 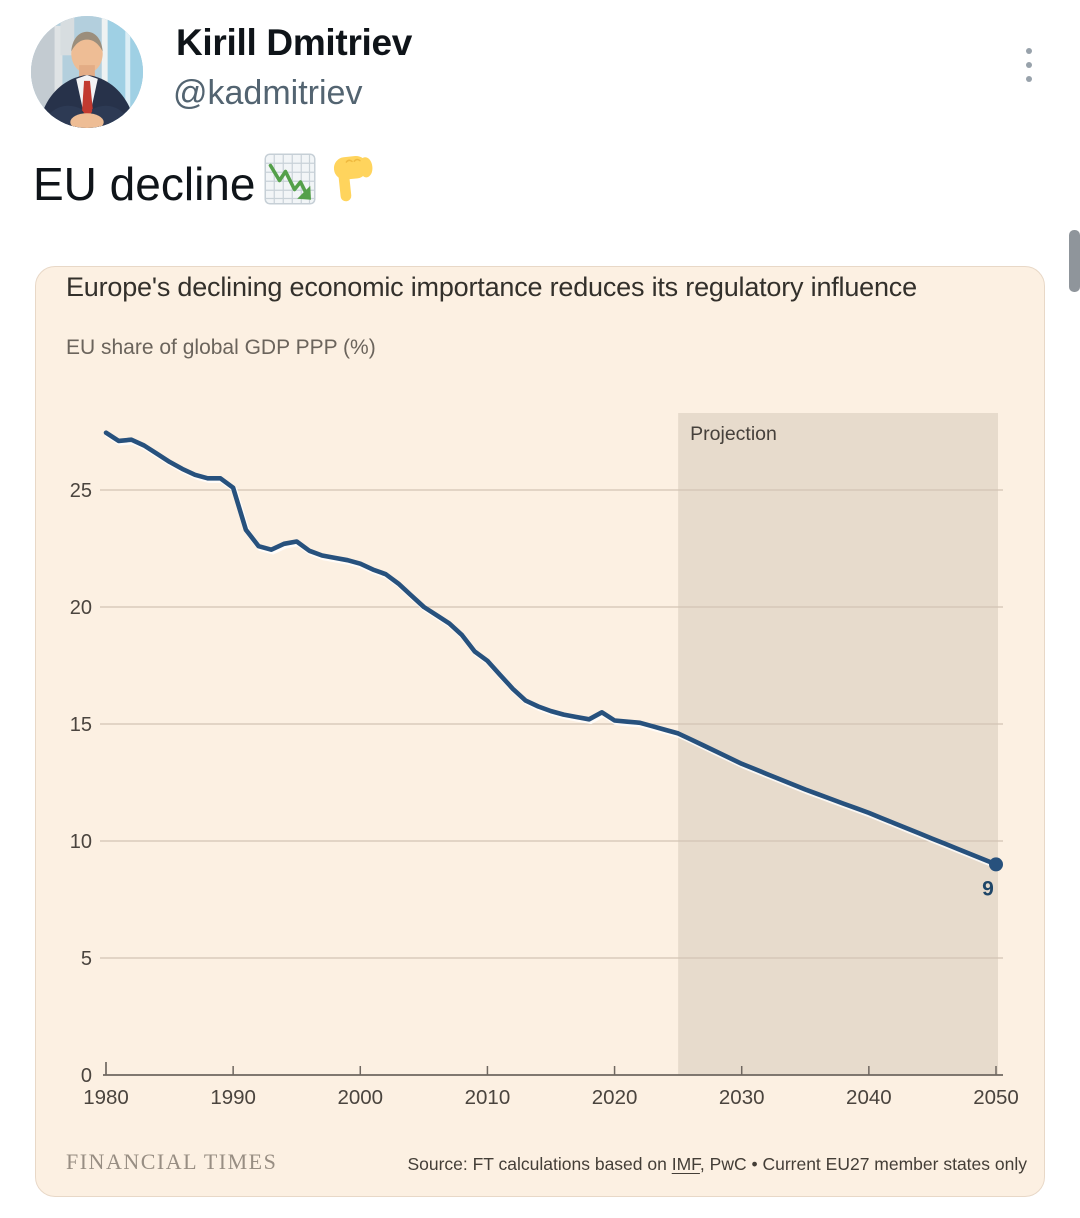 What do you see at coordinates (233, 1097) in the screenshot?
I see `x-tick-label: 1990` at bounding box center [233, 1097].